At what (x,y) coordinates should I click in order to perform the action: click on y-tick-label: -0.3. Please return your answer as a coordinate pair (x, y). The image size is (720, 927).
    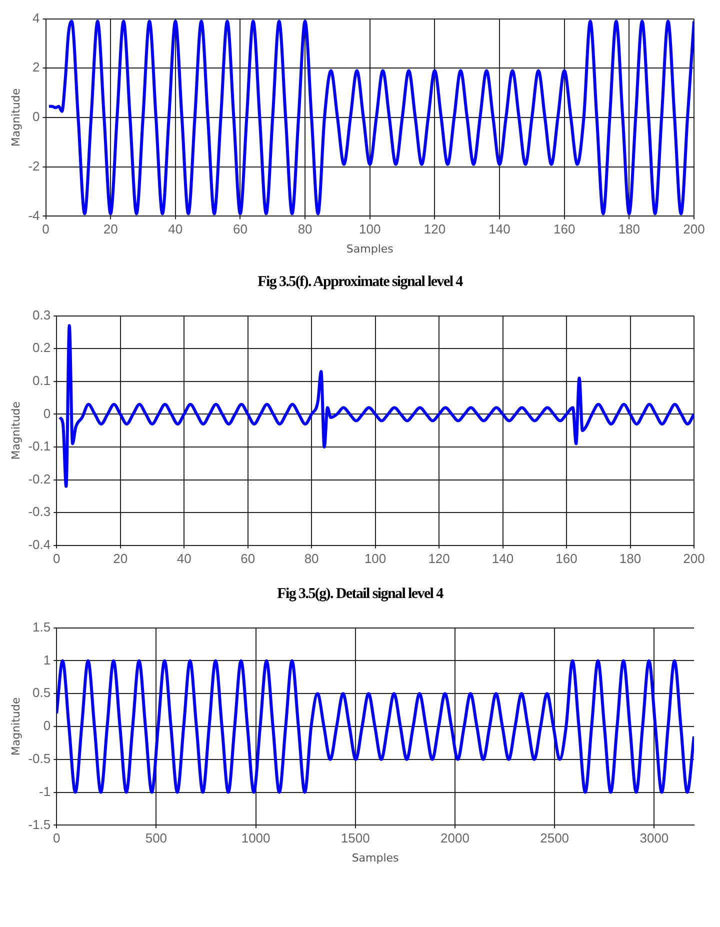
    Looking at the image, I should click on (39, 512).